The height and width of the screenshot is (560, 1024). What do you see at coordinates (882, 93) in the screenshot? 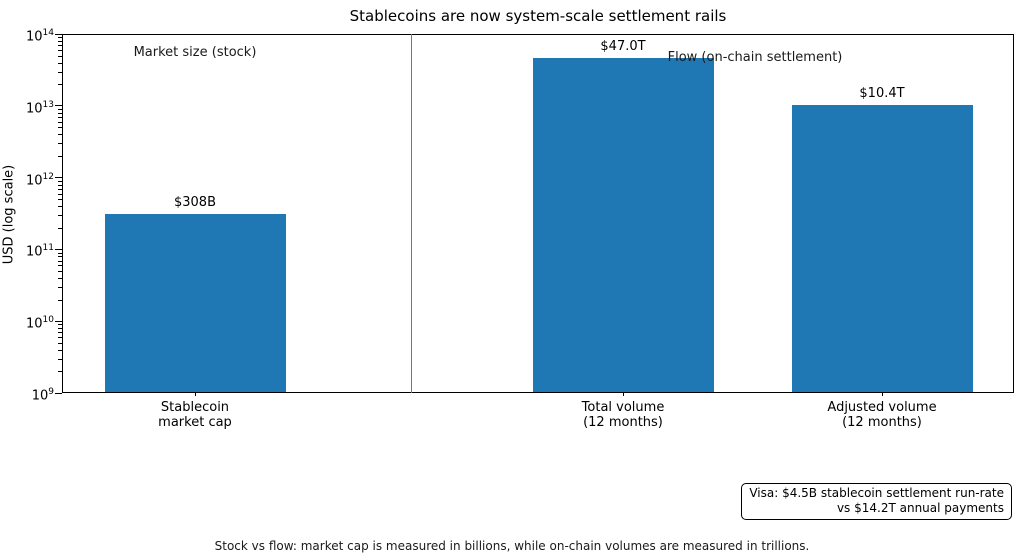
I see `bar-value-label: $10.4T` at bounding box center [882, 93].